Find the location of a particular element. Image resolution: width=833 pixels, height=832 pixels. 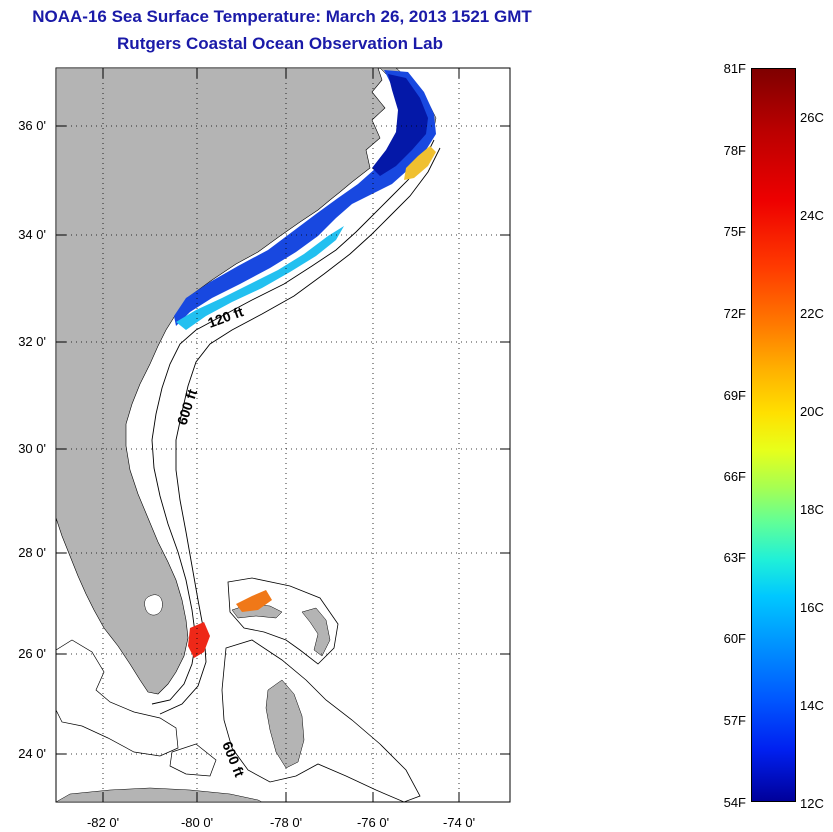

lat-label-28: 28 0' is located at coordinates (32, 552).